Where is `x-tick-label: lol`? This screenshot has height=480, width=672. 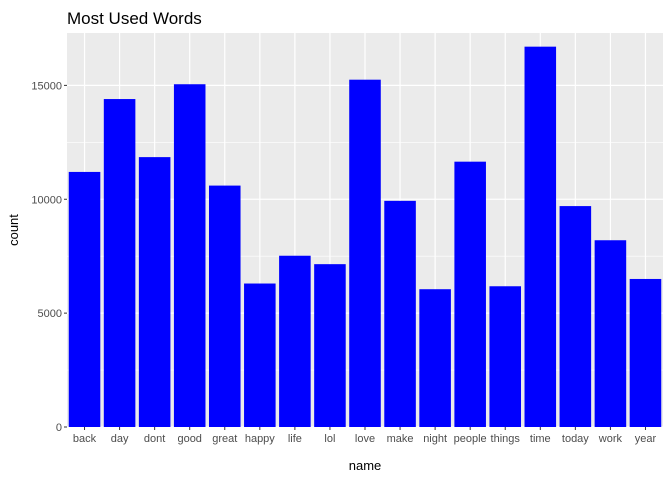
x-tick-label: lol is located at coordinates (329, 439).